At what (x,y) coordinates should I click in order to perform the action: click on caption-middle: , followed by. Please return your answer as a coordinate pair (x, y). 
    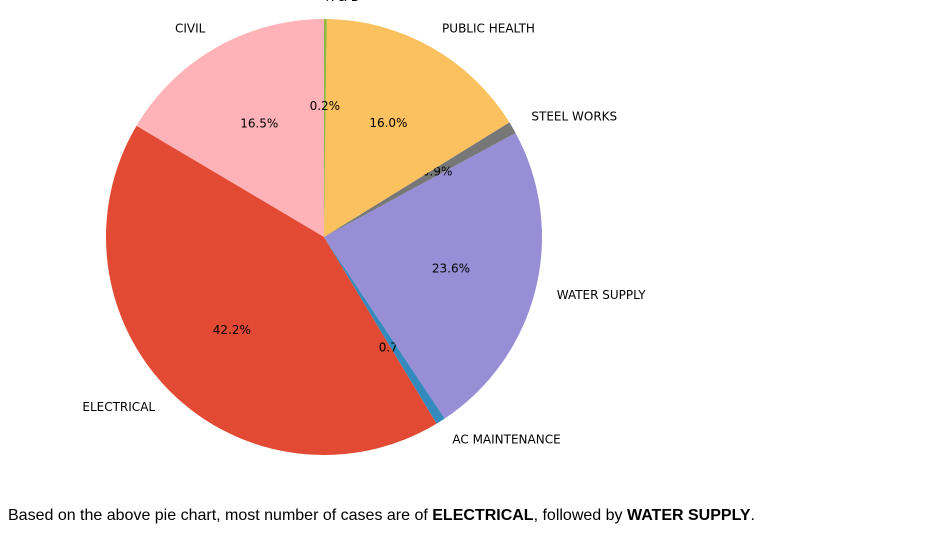
    Looking at the image, I should click on (580, 515).